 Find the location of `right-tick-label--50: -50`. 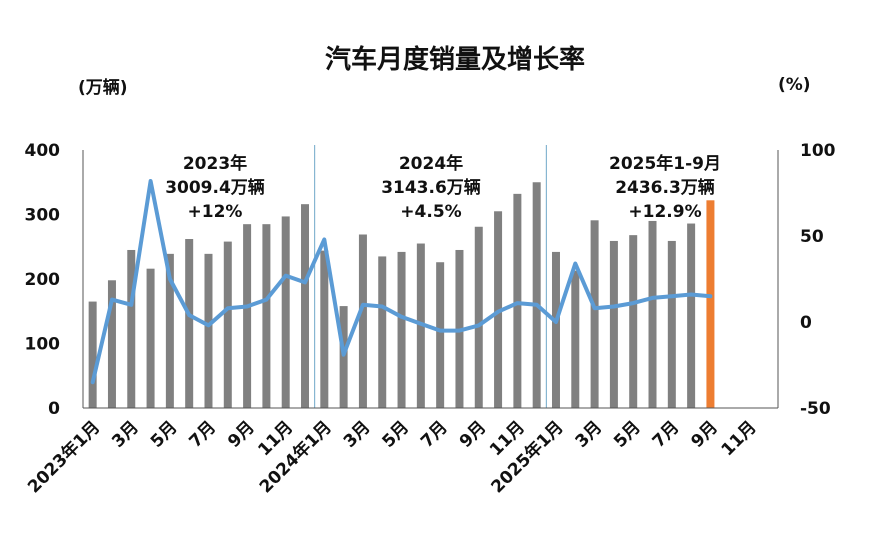

right-tick-label--50: -50 is located at coordinates (815, 409).